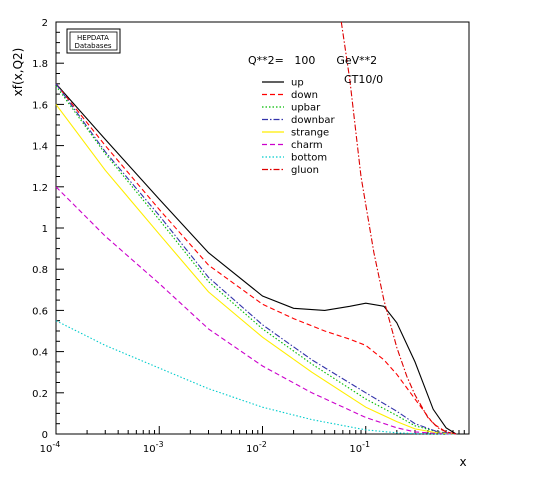  What do you see at coordinates (359, 447) in the screenshot?
I see `x-tick-label: 10⁻¹` at bounding box center [359, 447].